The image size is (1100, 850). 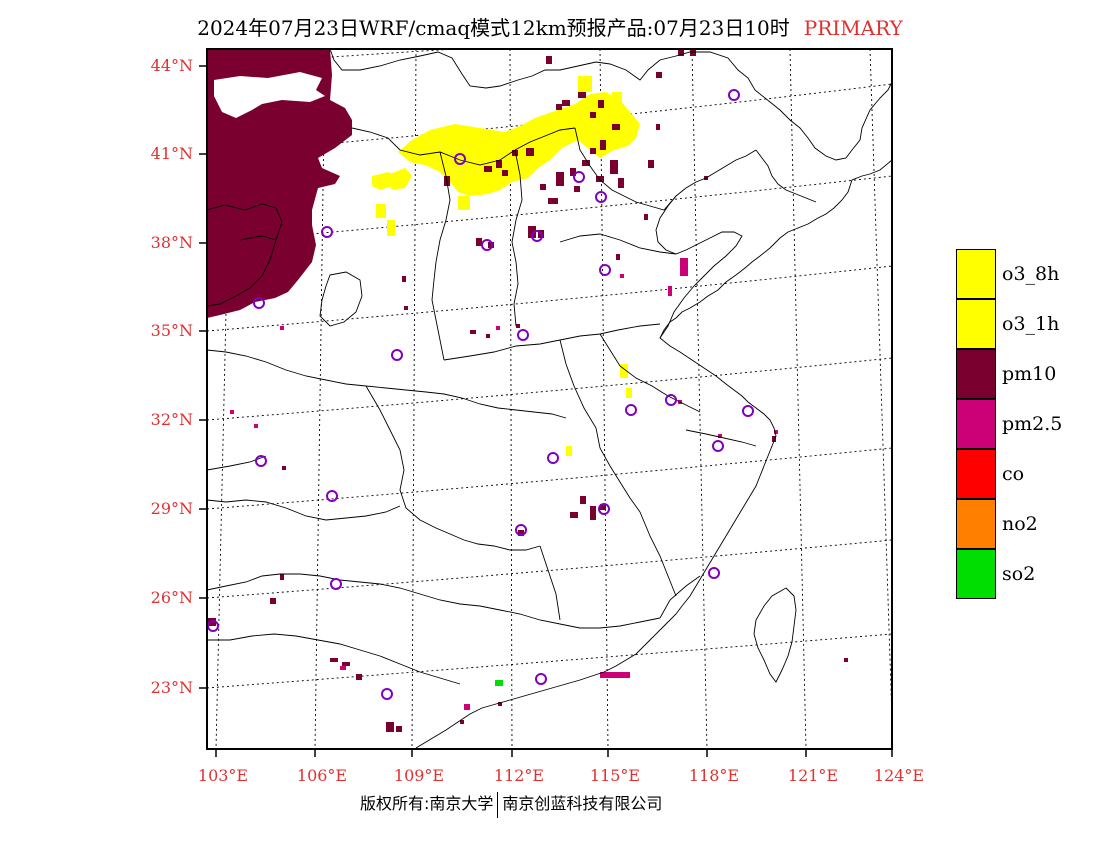 What do you see at coordinates (1031, 274) in the screenshot?
I see `legend-label: o3_8h` at bounding box center [1031, 274].